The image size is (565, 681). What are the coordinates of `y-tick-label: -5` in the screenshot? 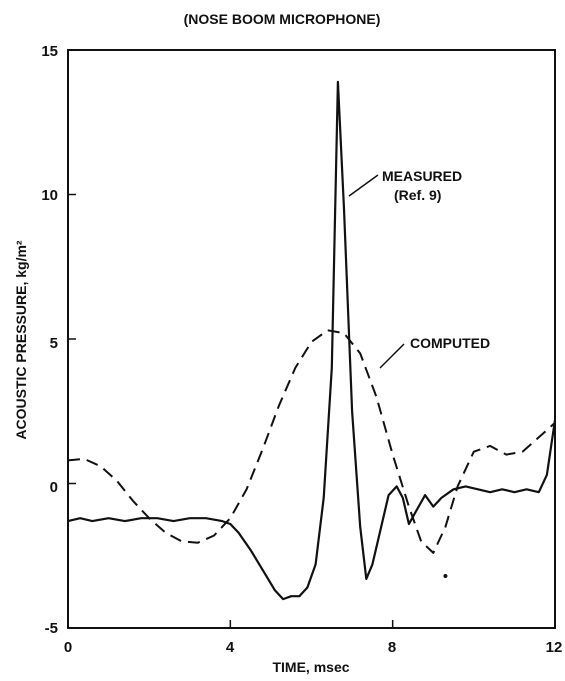 It's located at (51, 628).